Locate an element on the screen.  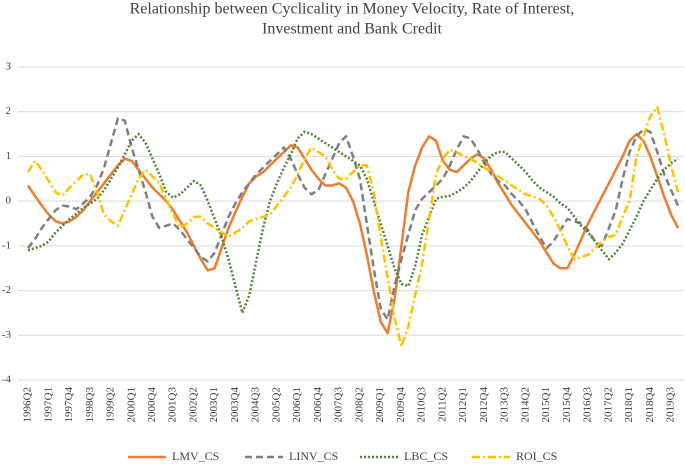
y-tick-label: 1 is located at coordinates (9, 156).